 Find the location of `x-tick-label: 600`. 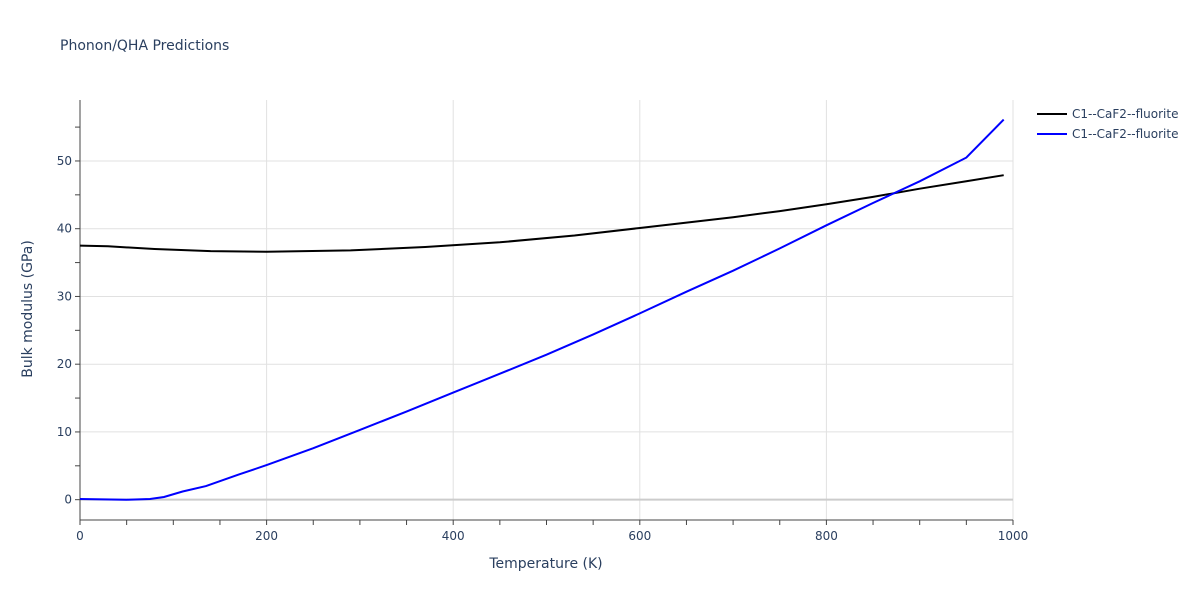

x-tick-label: 600 is located at coordinates (639, 536).